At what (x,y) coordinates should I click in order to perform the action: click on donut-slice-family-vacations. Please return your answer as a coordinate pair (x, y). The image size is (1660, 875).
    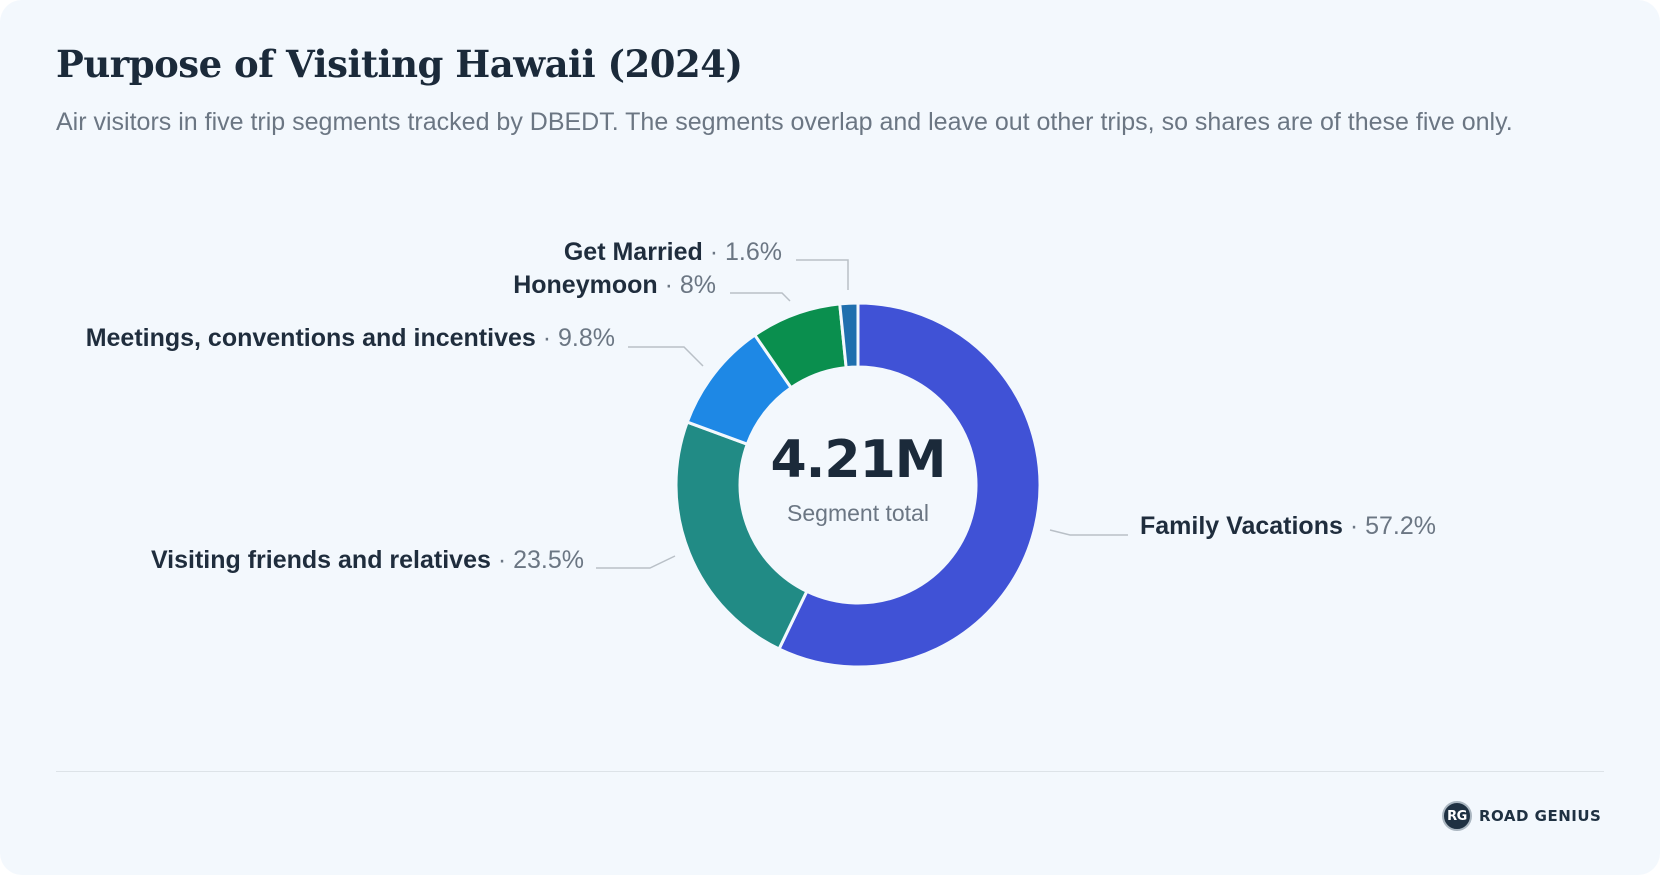
    Looking at the image, I should click on (909, 485).